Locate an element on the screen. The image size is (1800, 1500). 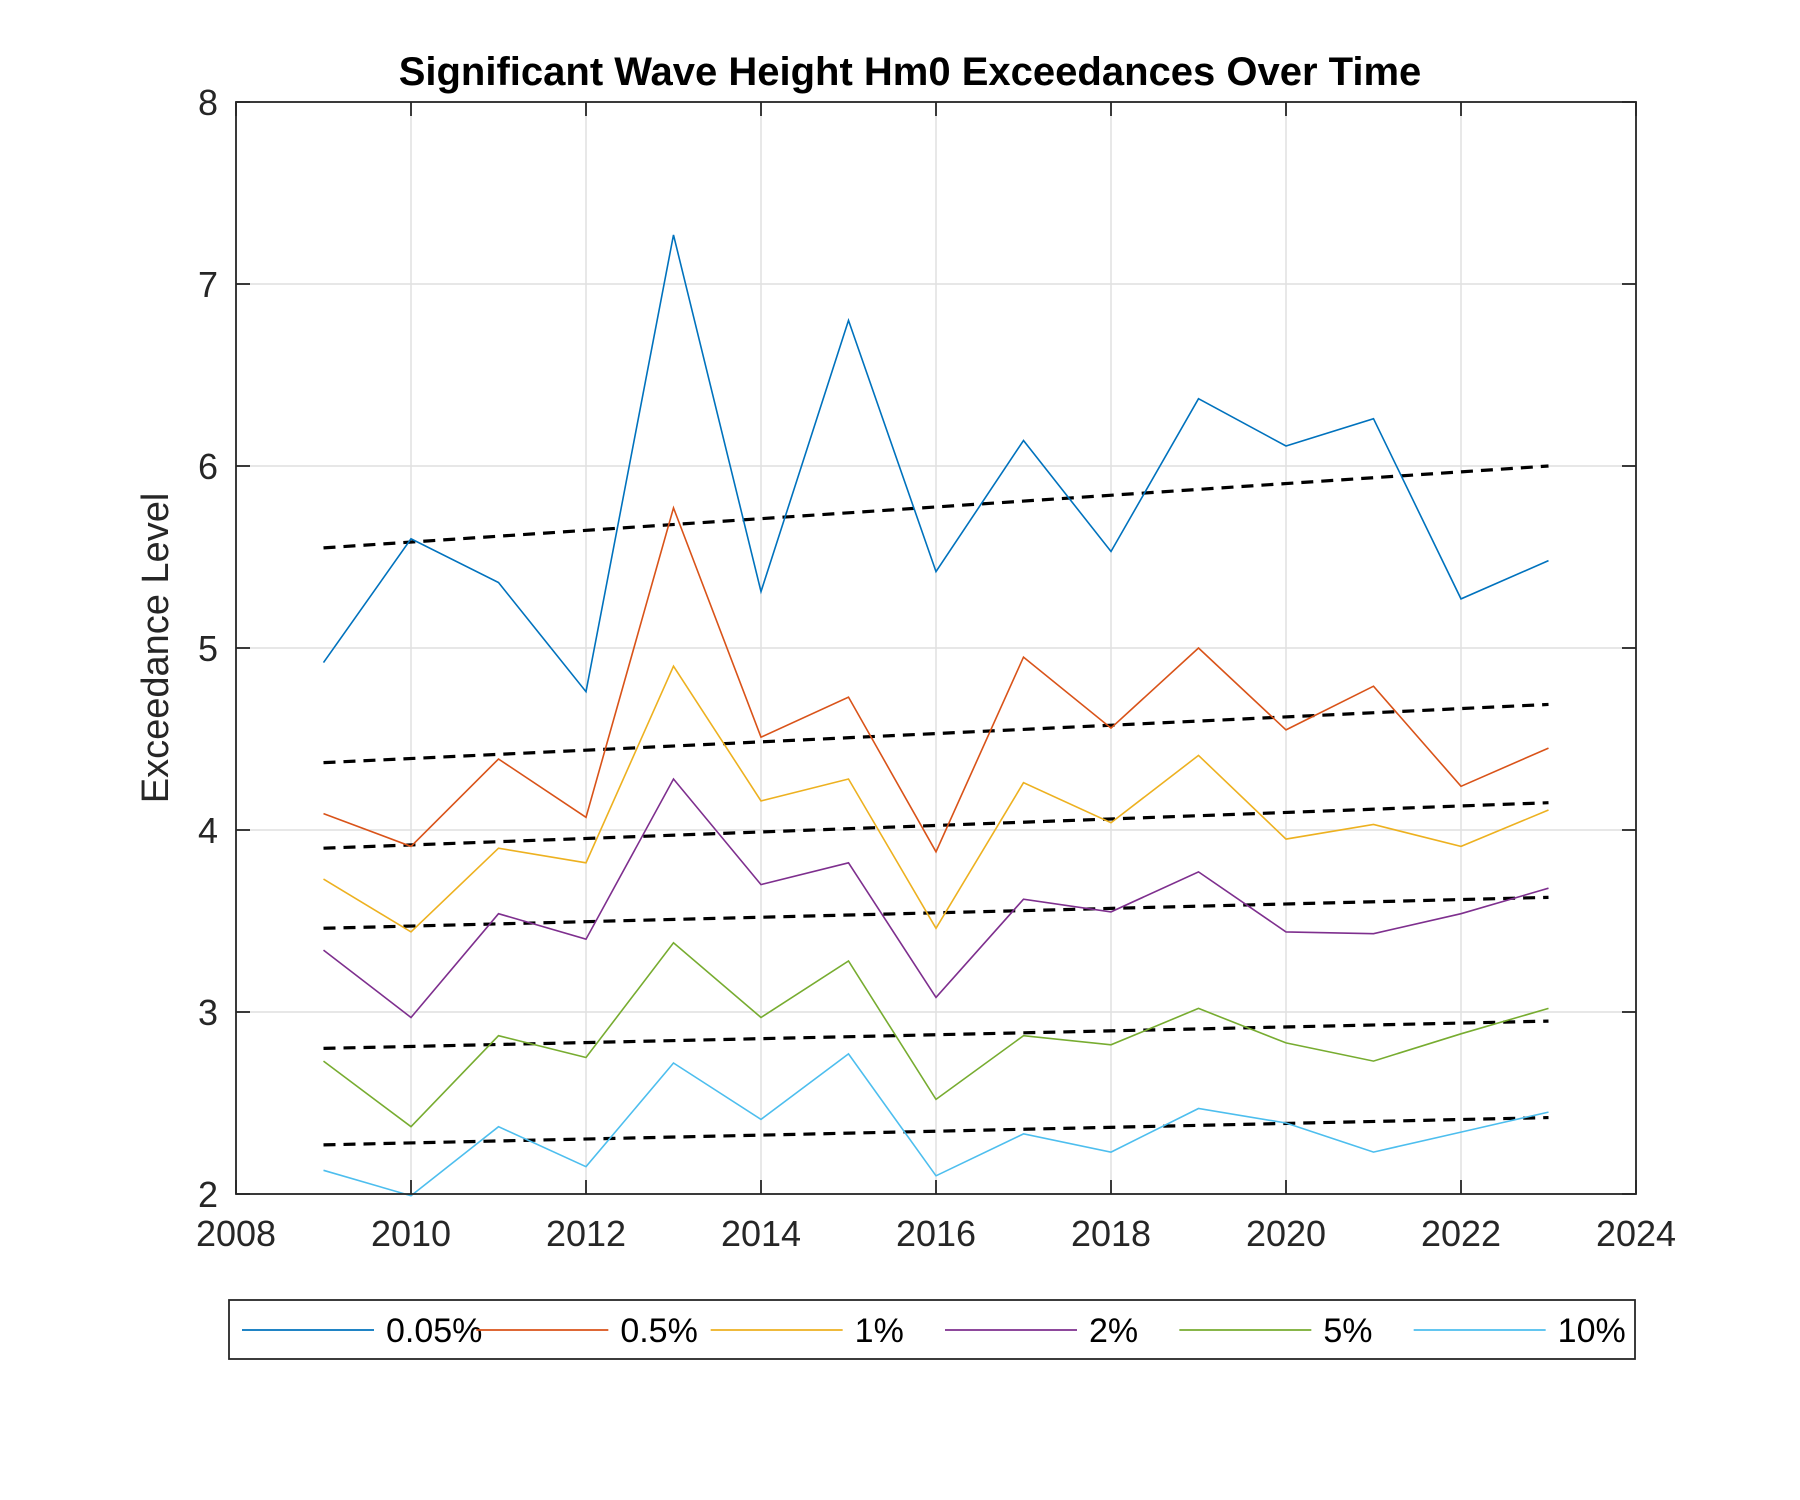
y-tick-label: 8 is located at coordinates (208, 102).